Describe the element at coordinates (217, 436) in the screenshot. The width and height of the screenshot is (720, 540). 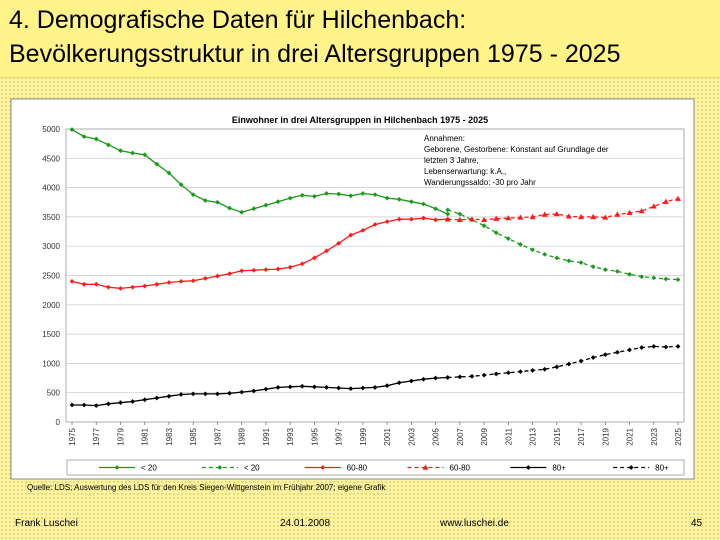
I see `x-tick-label: 1987` at that location.